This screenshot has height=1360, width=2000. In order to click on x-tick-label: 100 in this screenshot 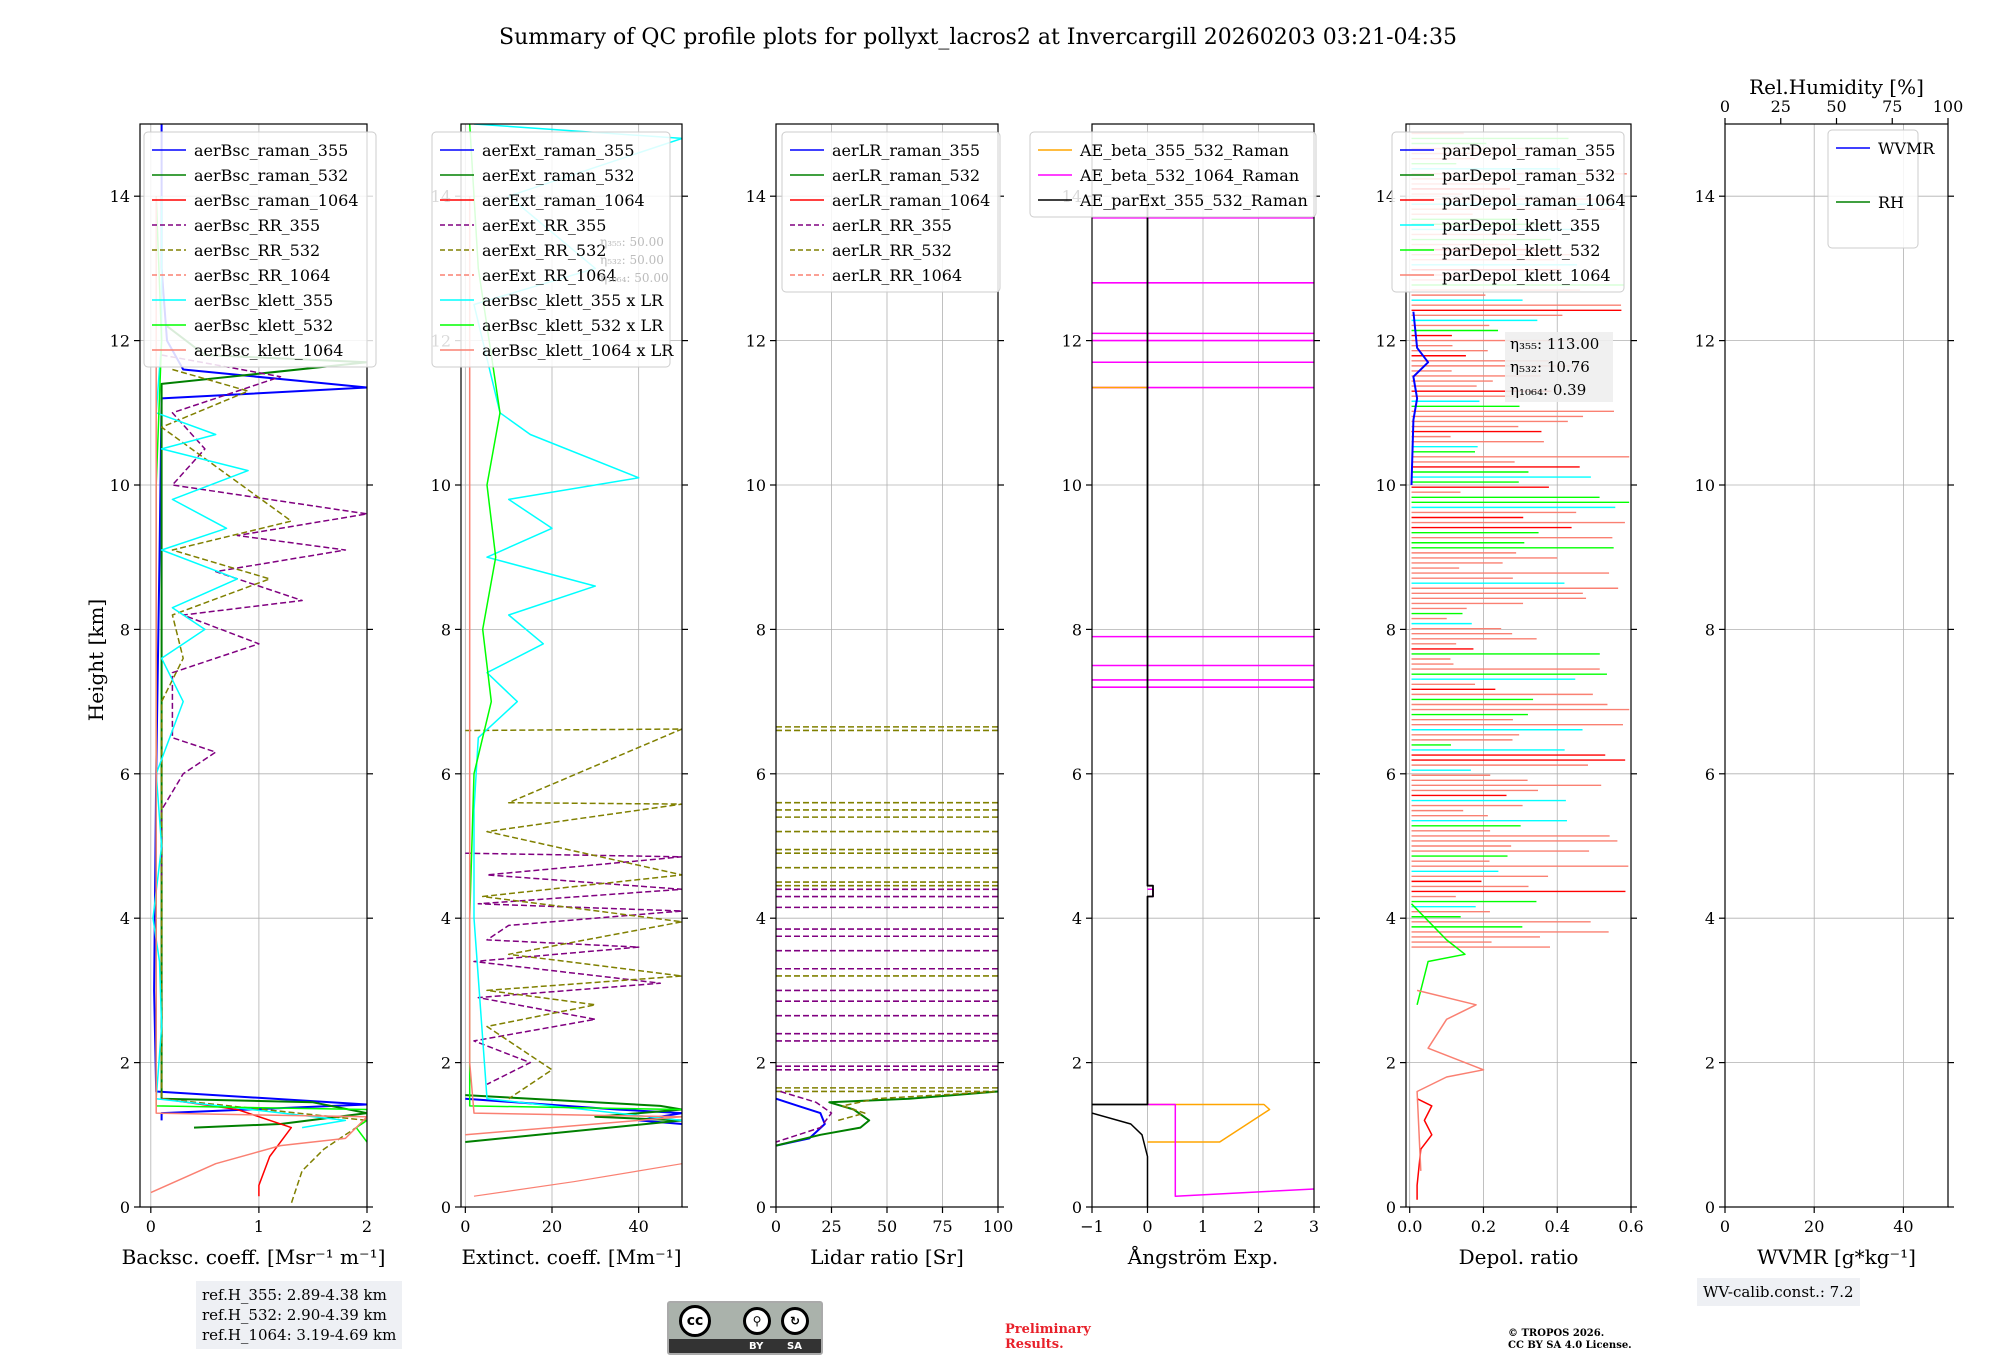, I will do `click(998, 1226)`.